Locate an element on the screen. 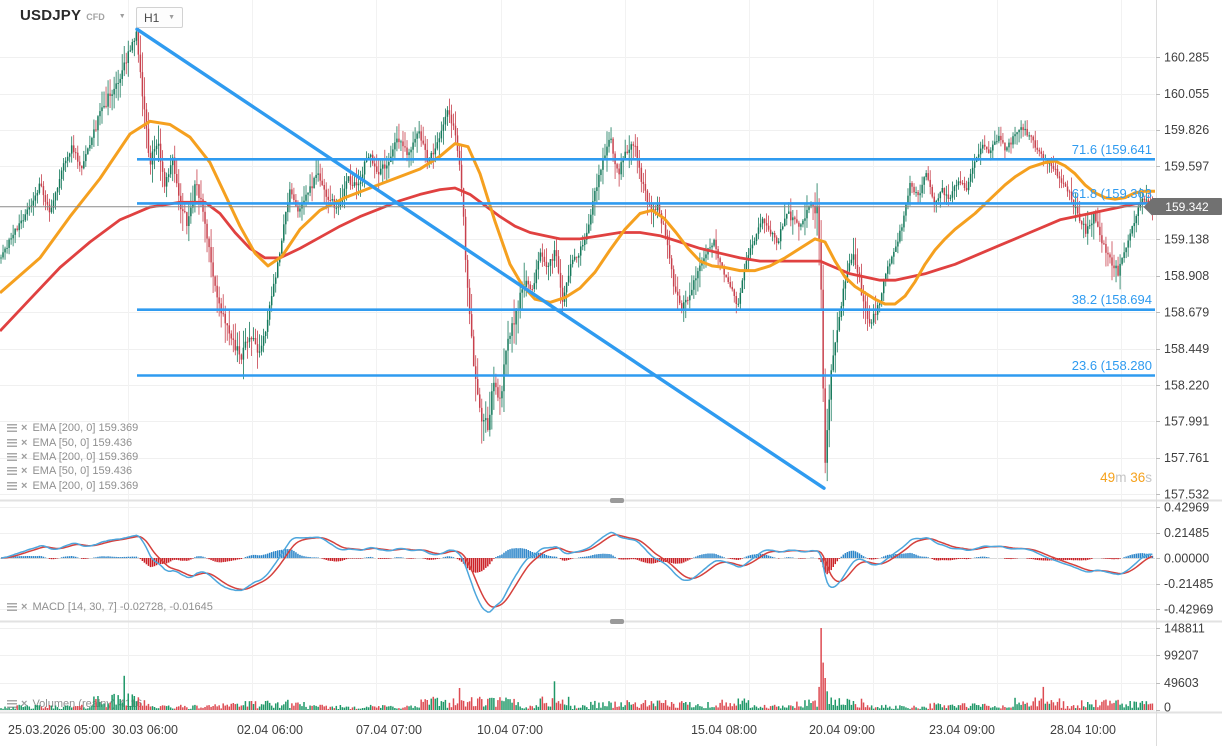  timeframe-selector: H1 ▼ is located at coordinates (159, 17).